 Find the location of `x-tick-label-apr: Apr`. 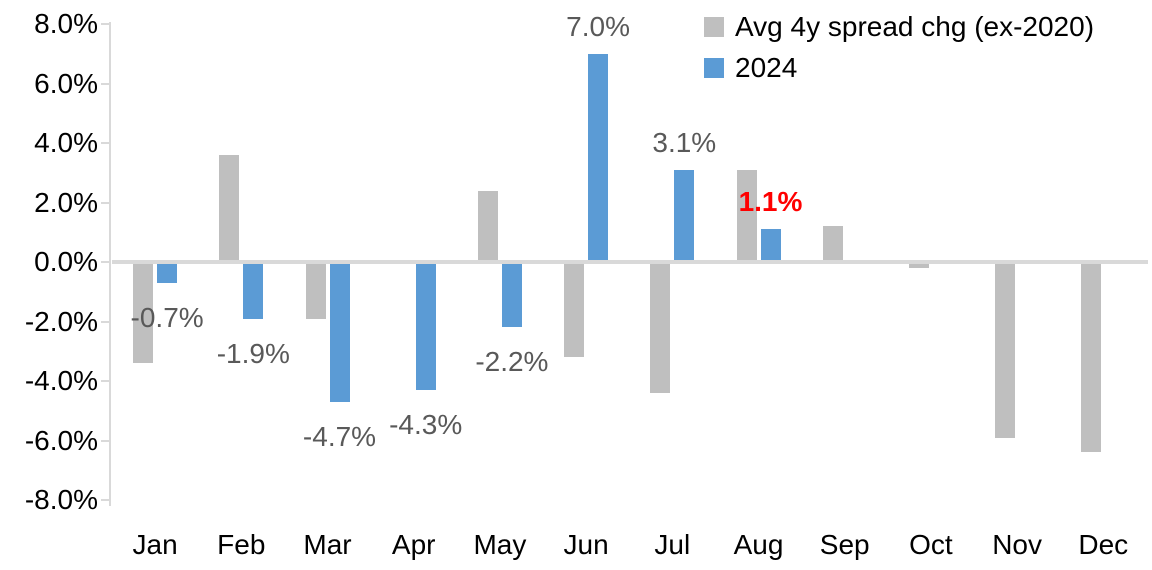

x-tick-label-apr: Apr is located at coordinates (413, 544).